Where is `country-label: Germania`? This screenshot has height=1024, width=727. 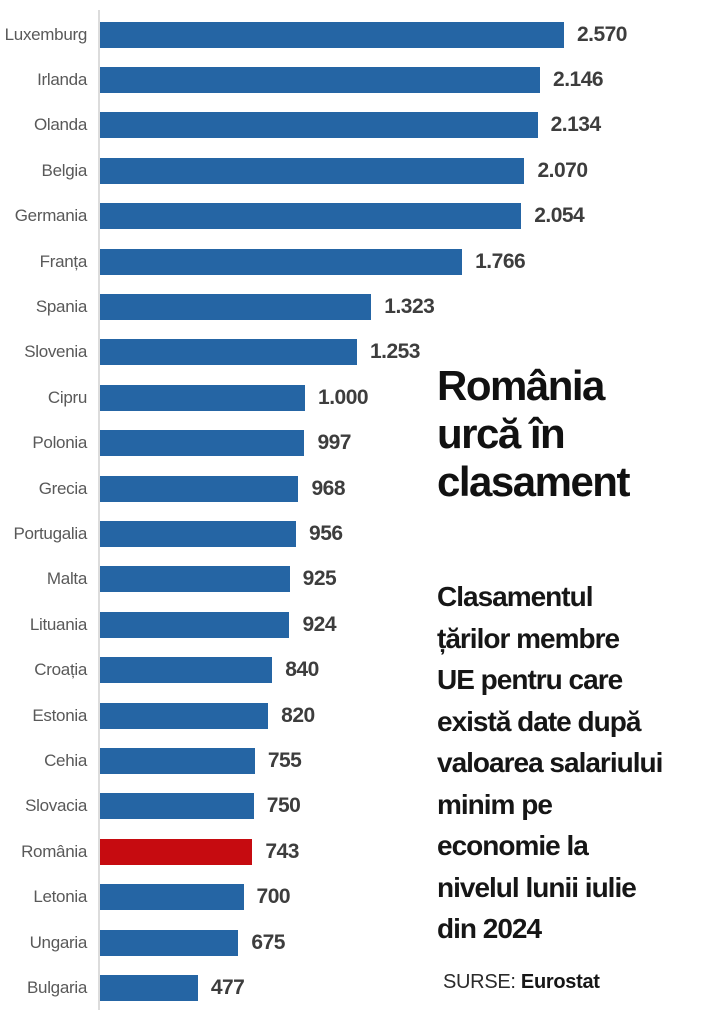 country-label: Germania is located at coordinates (51, 216).